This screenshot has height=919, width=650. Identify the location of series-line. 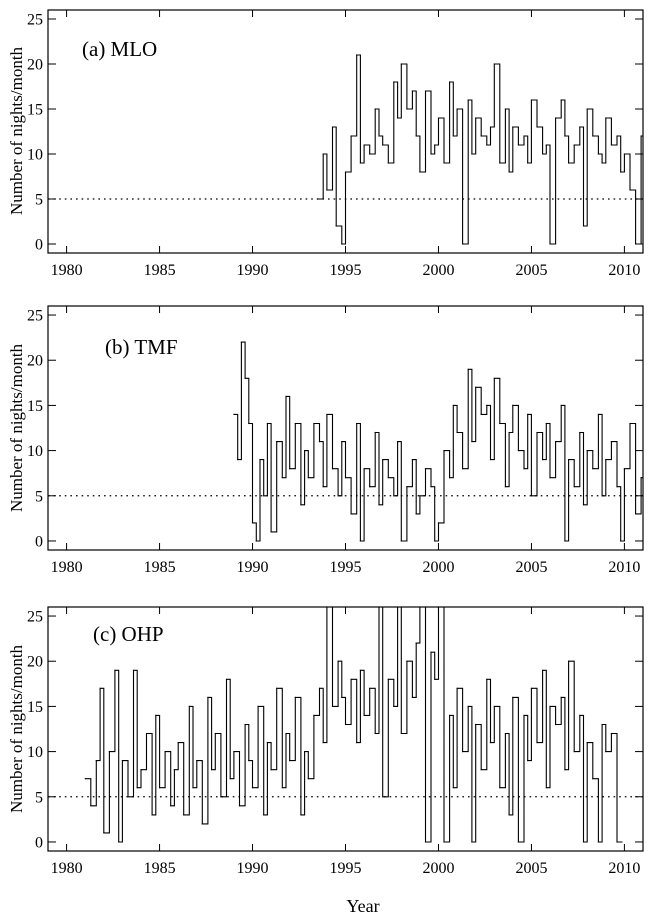
(438, 441).